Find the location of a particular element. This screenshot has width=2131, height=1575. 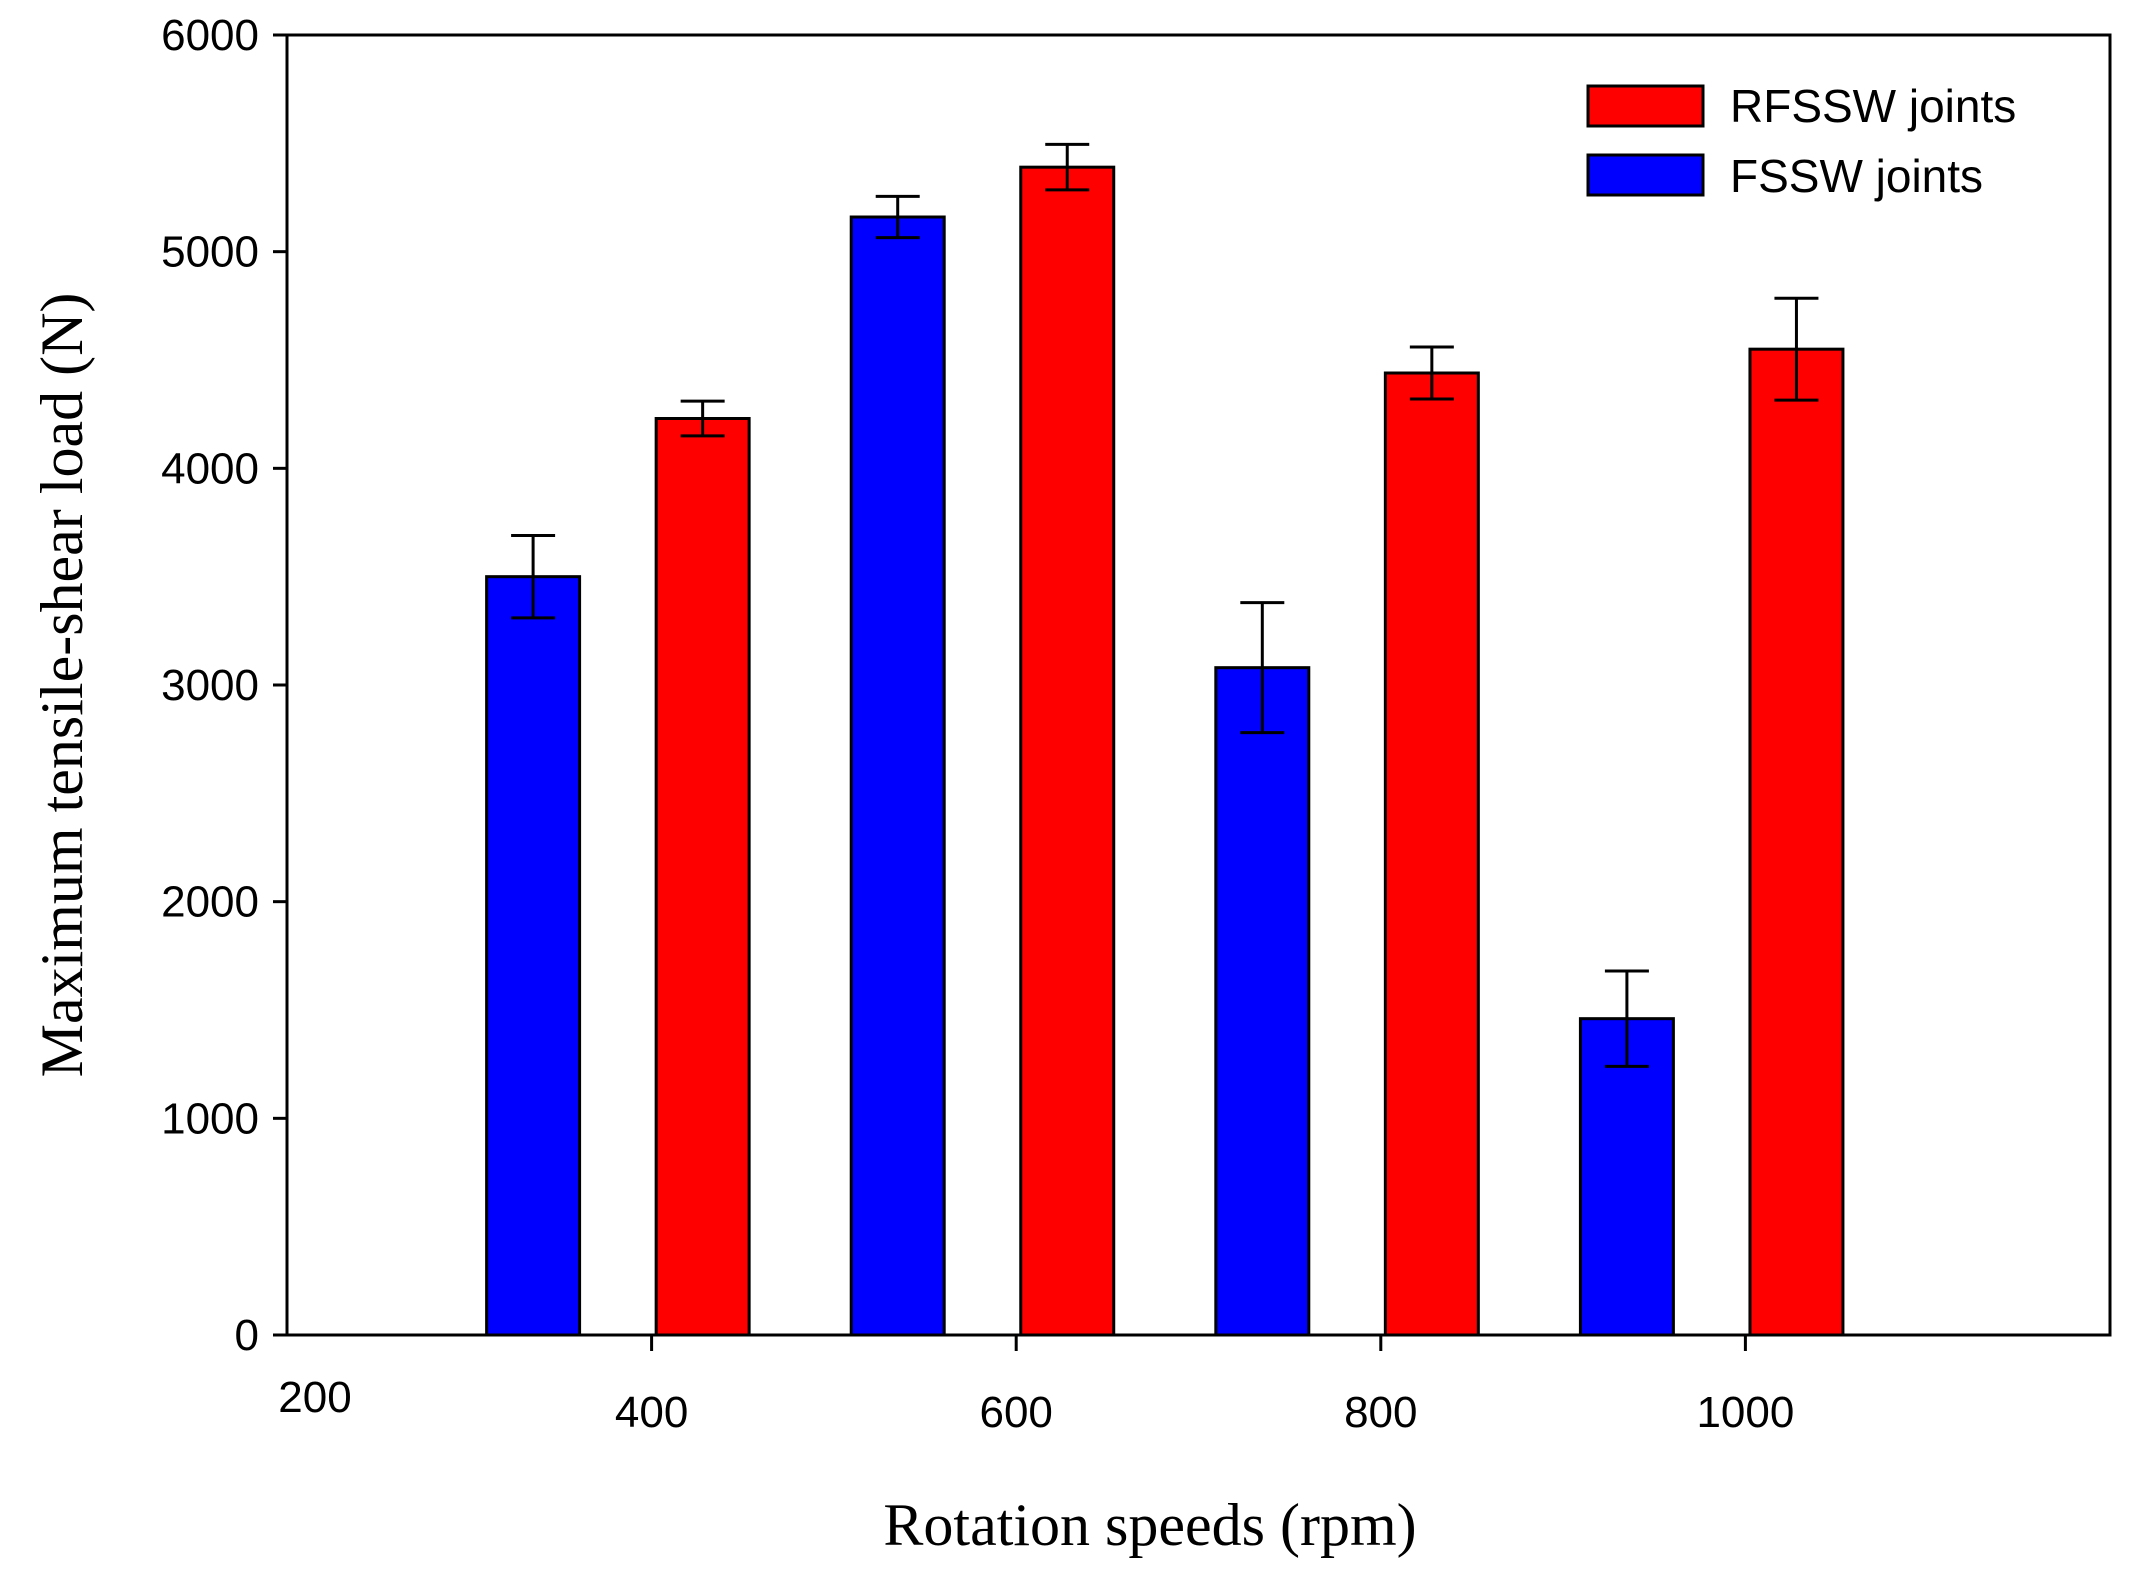

y-axis-ticks: 0 1000 2000 3000 4000 5000 6000 is located at coordinates (224, 685).